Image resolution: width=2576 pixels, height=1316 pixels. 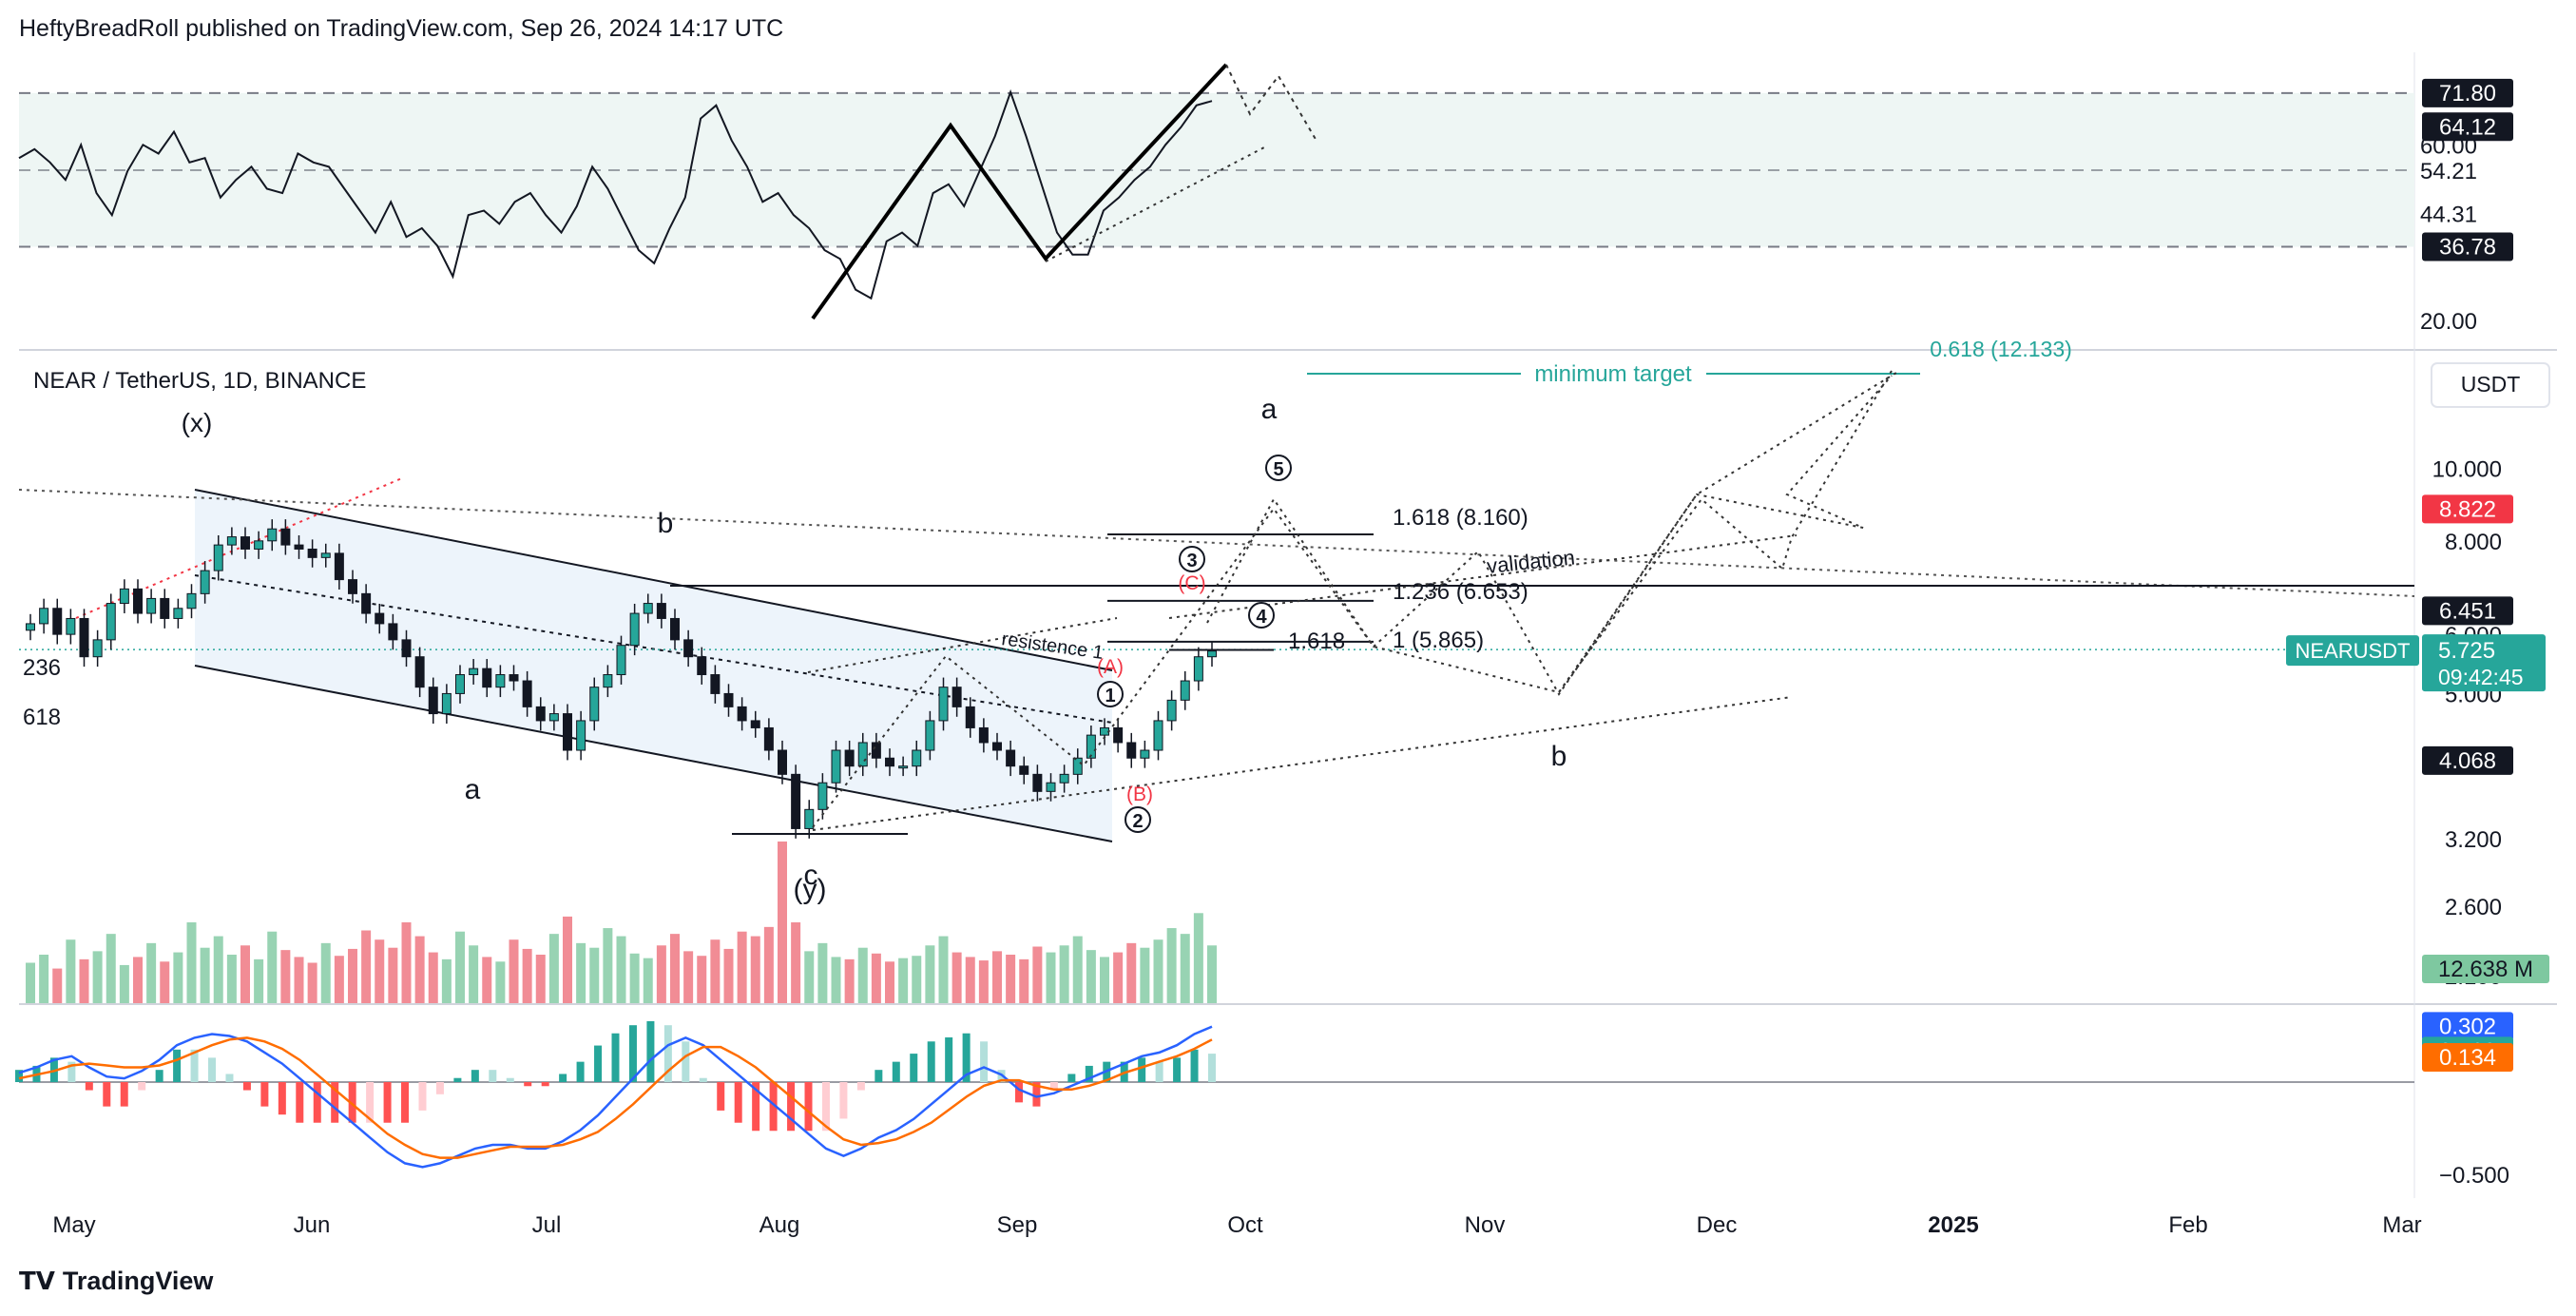 I want to click on price-axis-label: 8.000, so click(x=2473, y=543).